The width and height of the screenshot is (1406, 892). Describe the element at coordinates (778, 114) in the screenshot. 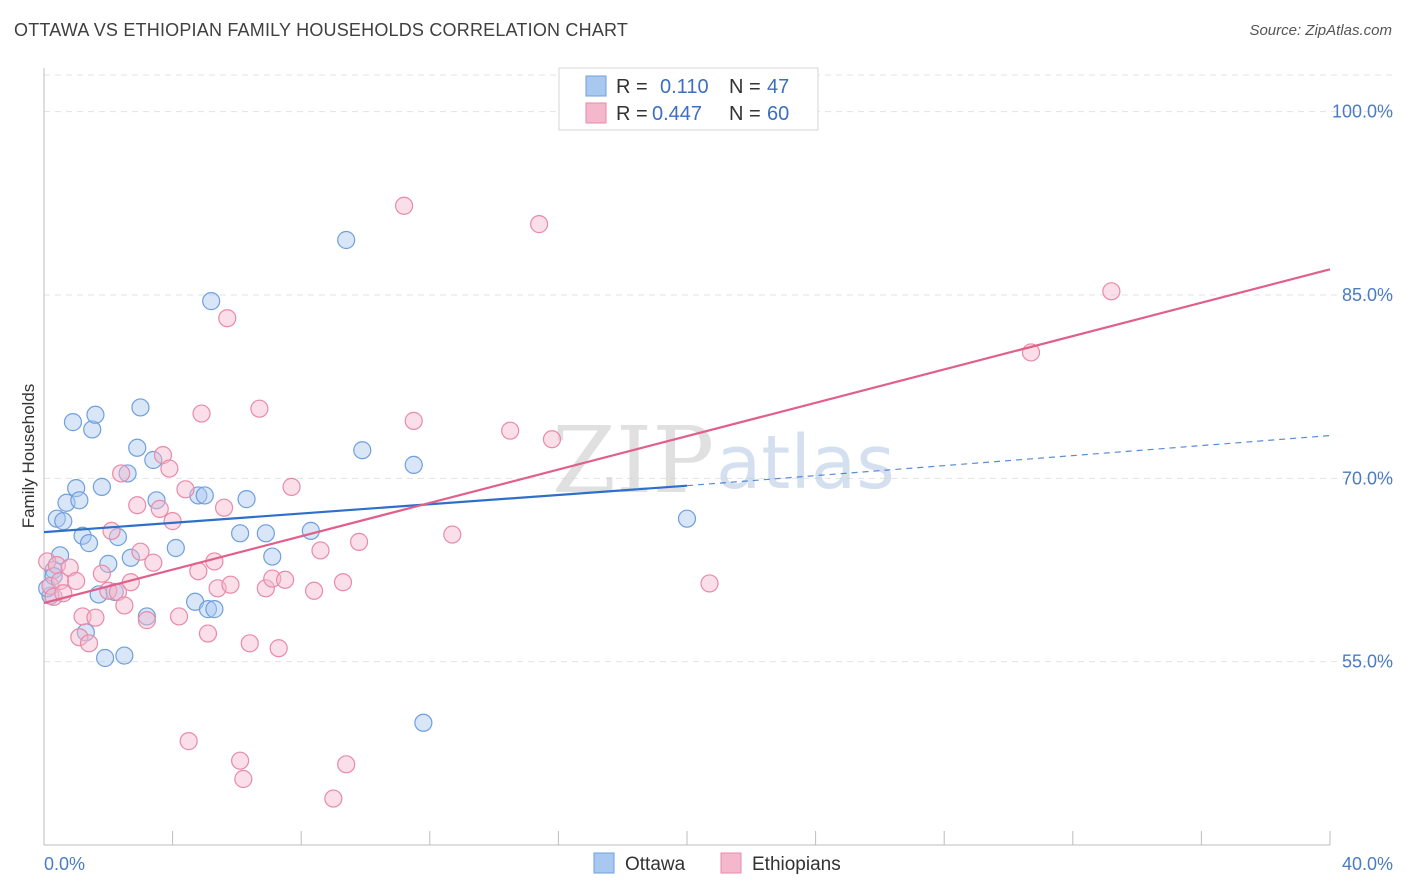

I see `legend-n-value-ethiopians: 60` at that location.